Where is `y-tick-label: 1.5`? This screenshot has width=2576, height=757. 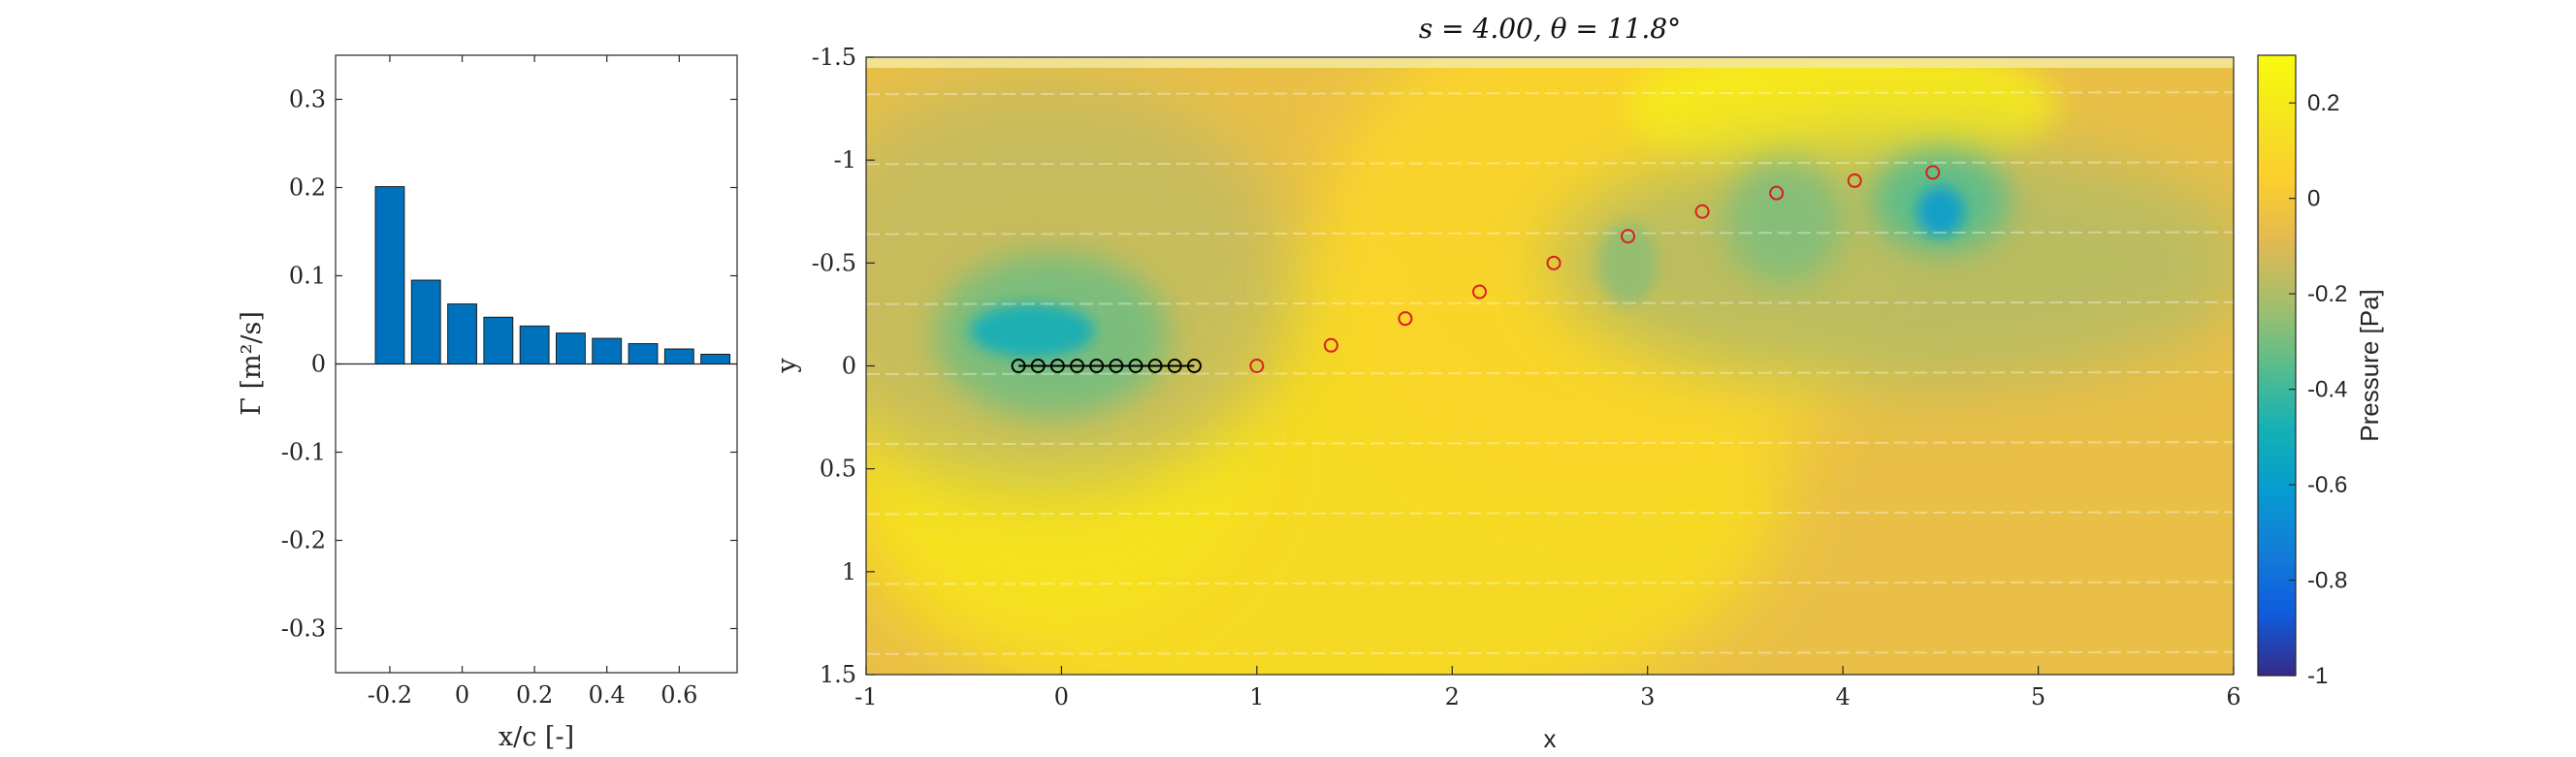
y-tick-label: 1.5 is located at coordinates (838, 674).